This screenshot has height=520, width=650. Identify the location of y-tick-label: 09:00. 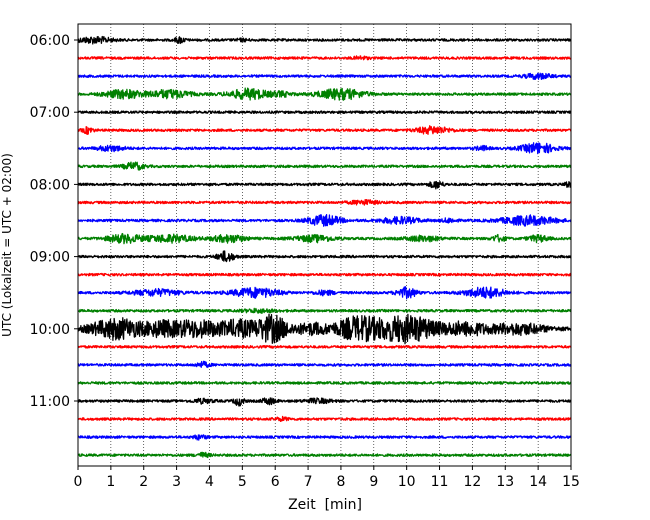
(50, 258).